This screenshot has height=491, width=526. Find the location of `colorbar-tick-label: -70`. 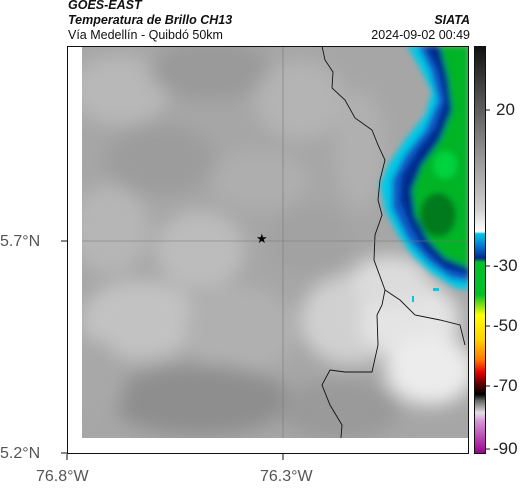

colorbar-tick-label: -70 is located at coordinates (505, 385).